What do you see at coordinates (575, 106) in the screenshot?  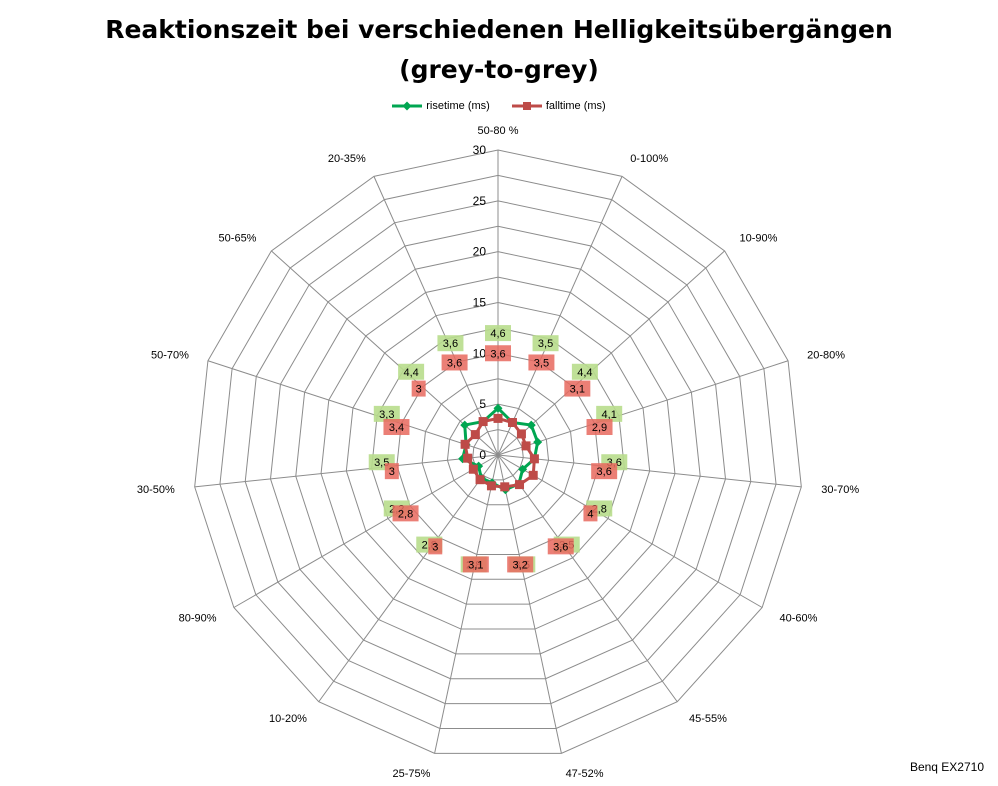 I see `legend-falltime-label: falltime (ms)` at bounding box center [575, 106].